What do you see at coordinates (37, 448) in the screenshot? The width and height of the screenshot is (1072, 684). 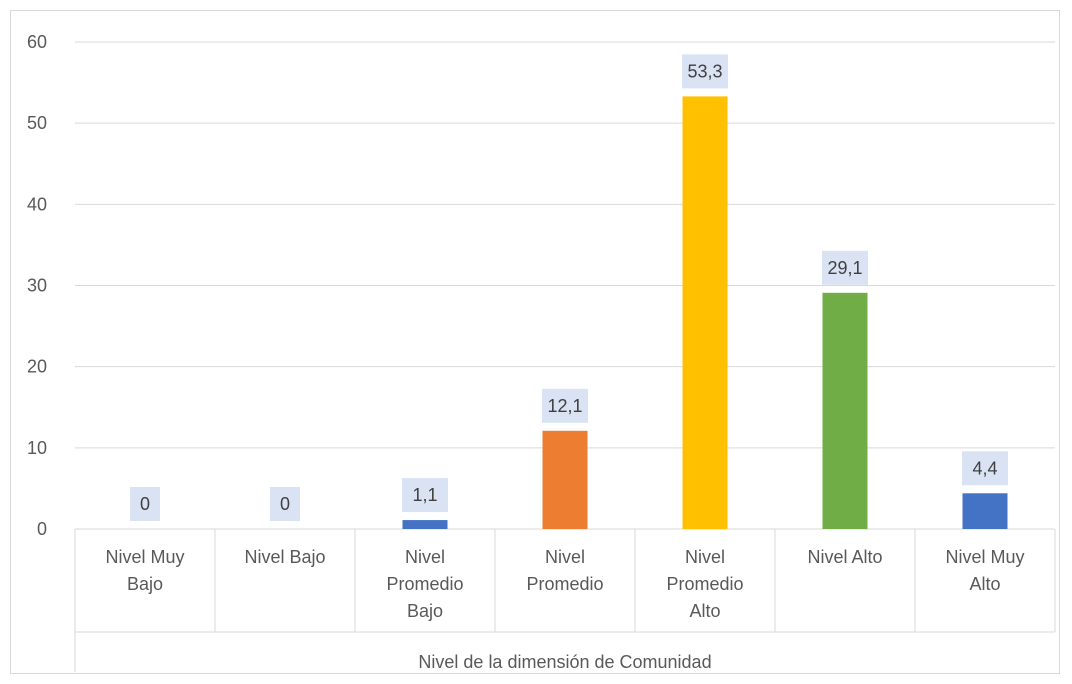 I see `y-tick-label: 10` at bounding box center [37, 448].